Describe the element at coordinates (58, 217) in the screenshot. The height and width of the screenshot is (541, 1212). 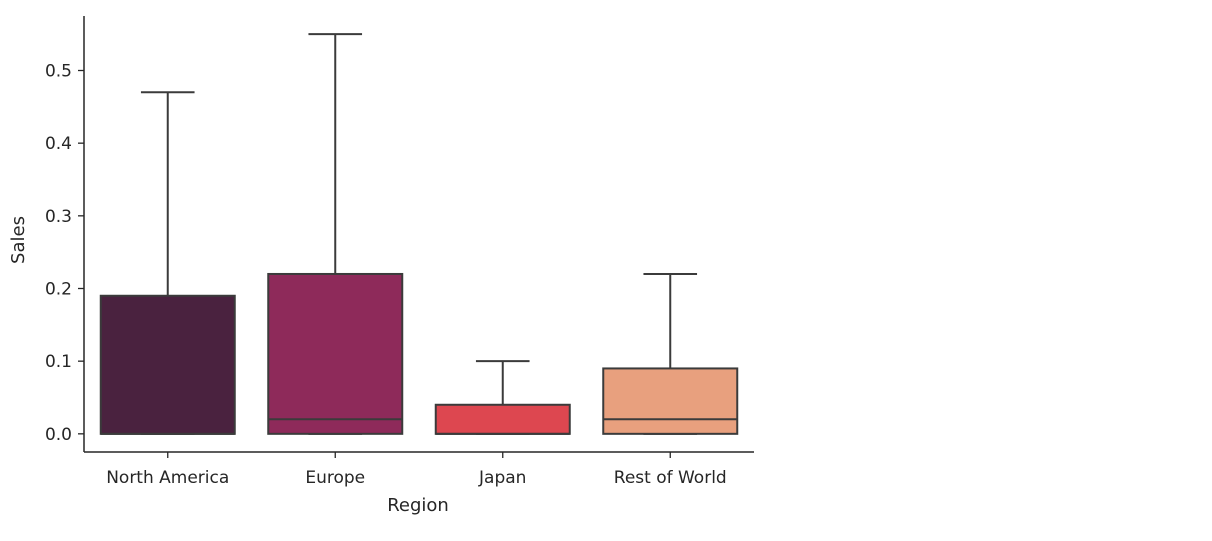
I see `y-tick-label: 0.3` at that location.